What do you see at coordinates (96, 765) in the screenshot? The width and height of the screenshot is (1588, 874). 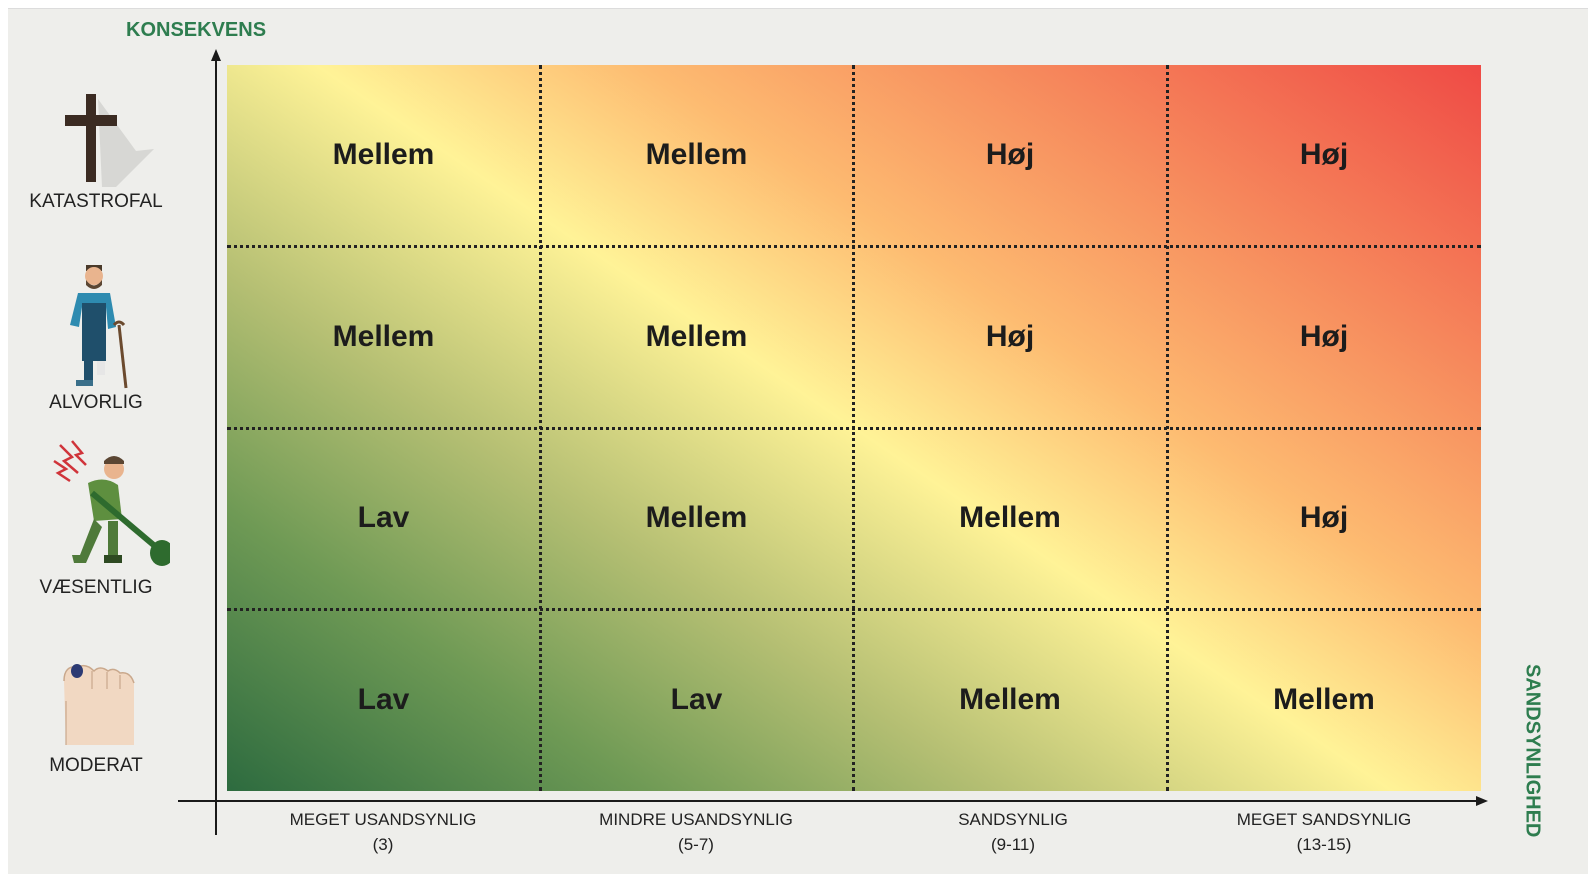 I see `row-label-moderat: MODERAT` at bounding box center [96, 765].